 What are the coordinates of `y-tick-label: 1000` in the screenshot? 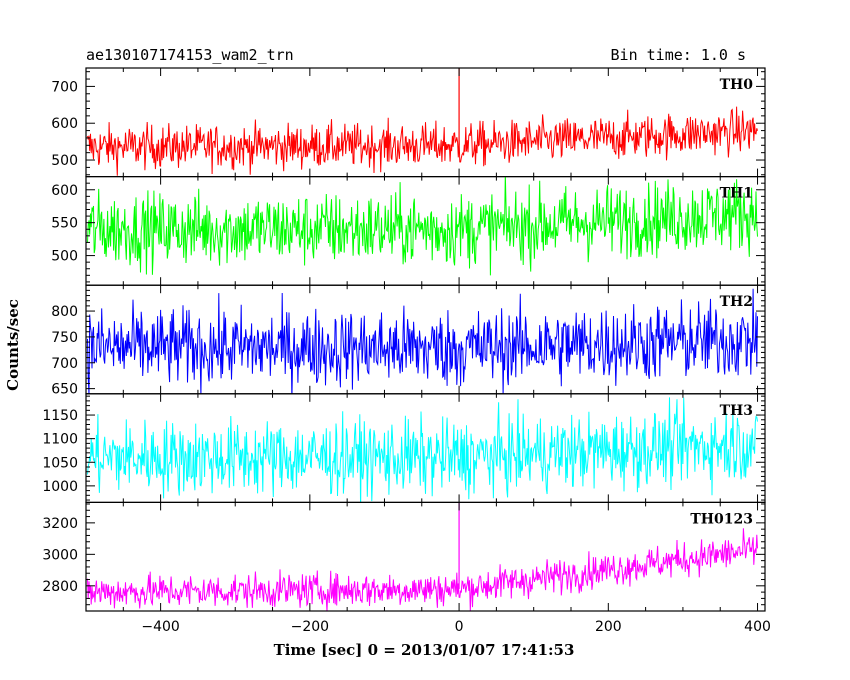 It's located at (60, 487).